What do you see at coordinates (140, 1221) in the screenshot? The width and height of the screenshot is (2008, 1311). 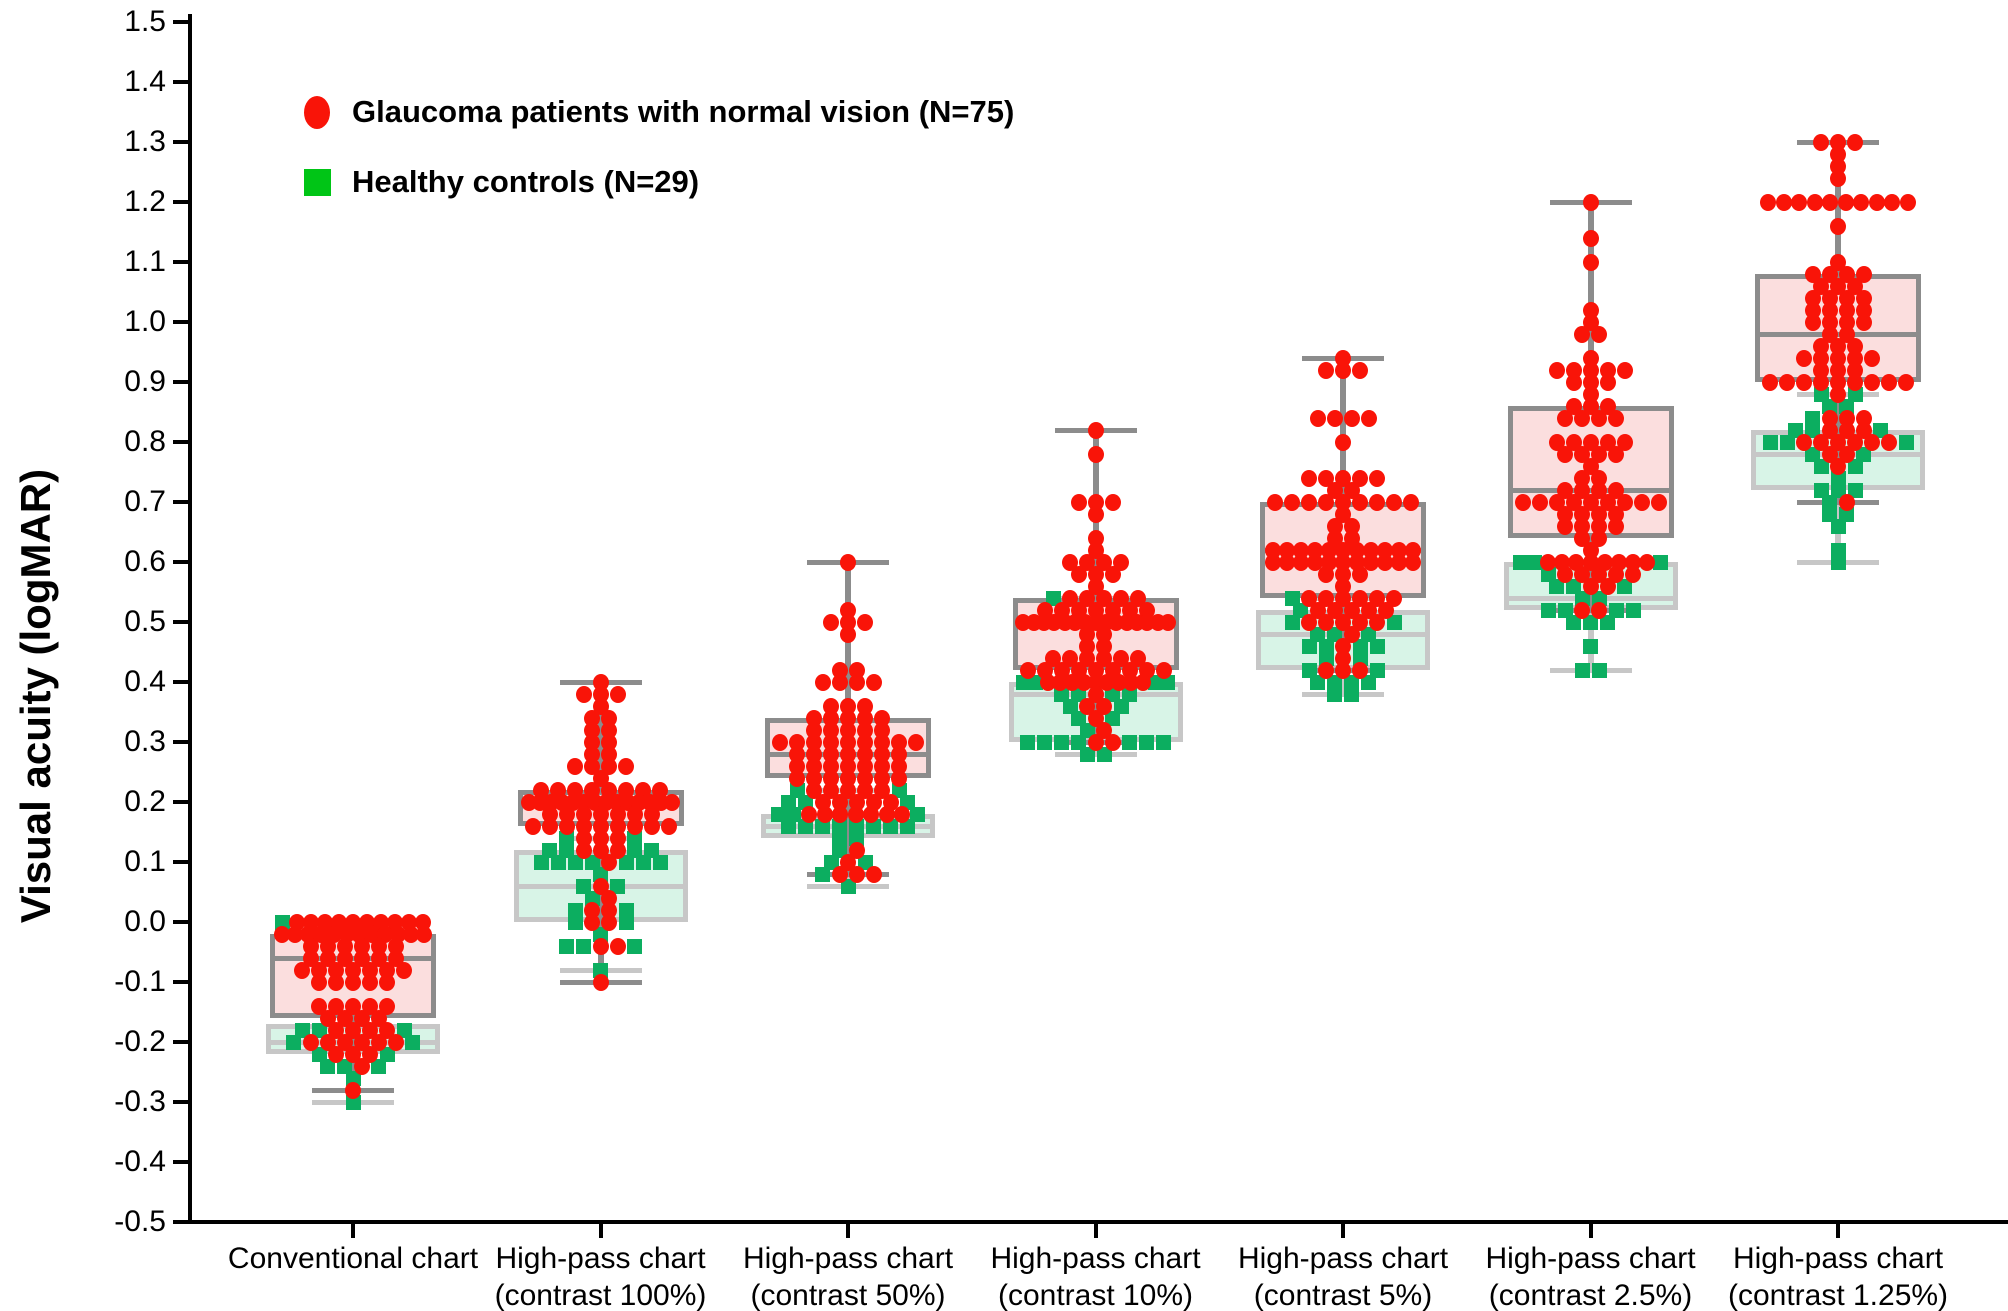 I see `y-axis-tick-label: -0.5` at bounding box center [140, 1221].